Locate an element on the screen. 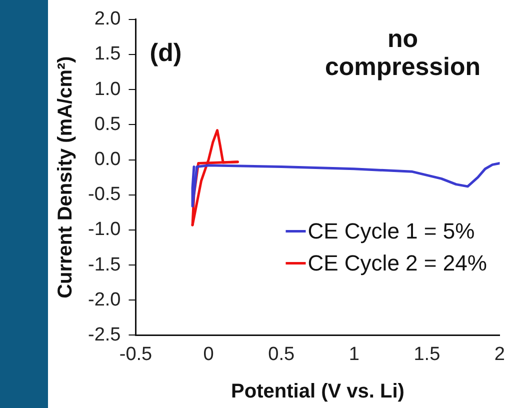 Image resolution: width=513 pixels, height=408 pixels. y-tick-label: -2.5 is located at coordinates (104, 335).